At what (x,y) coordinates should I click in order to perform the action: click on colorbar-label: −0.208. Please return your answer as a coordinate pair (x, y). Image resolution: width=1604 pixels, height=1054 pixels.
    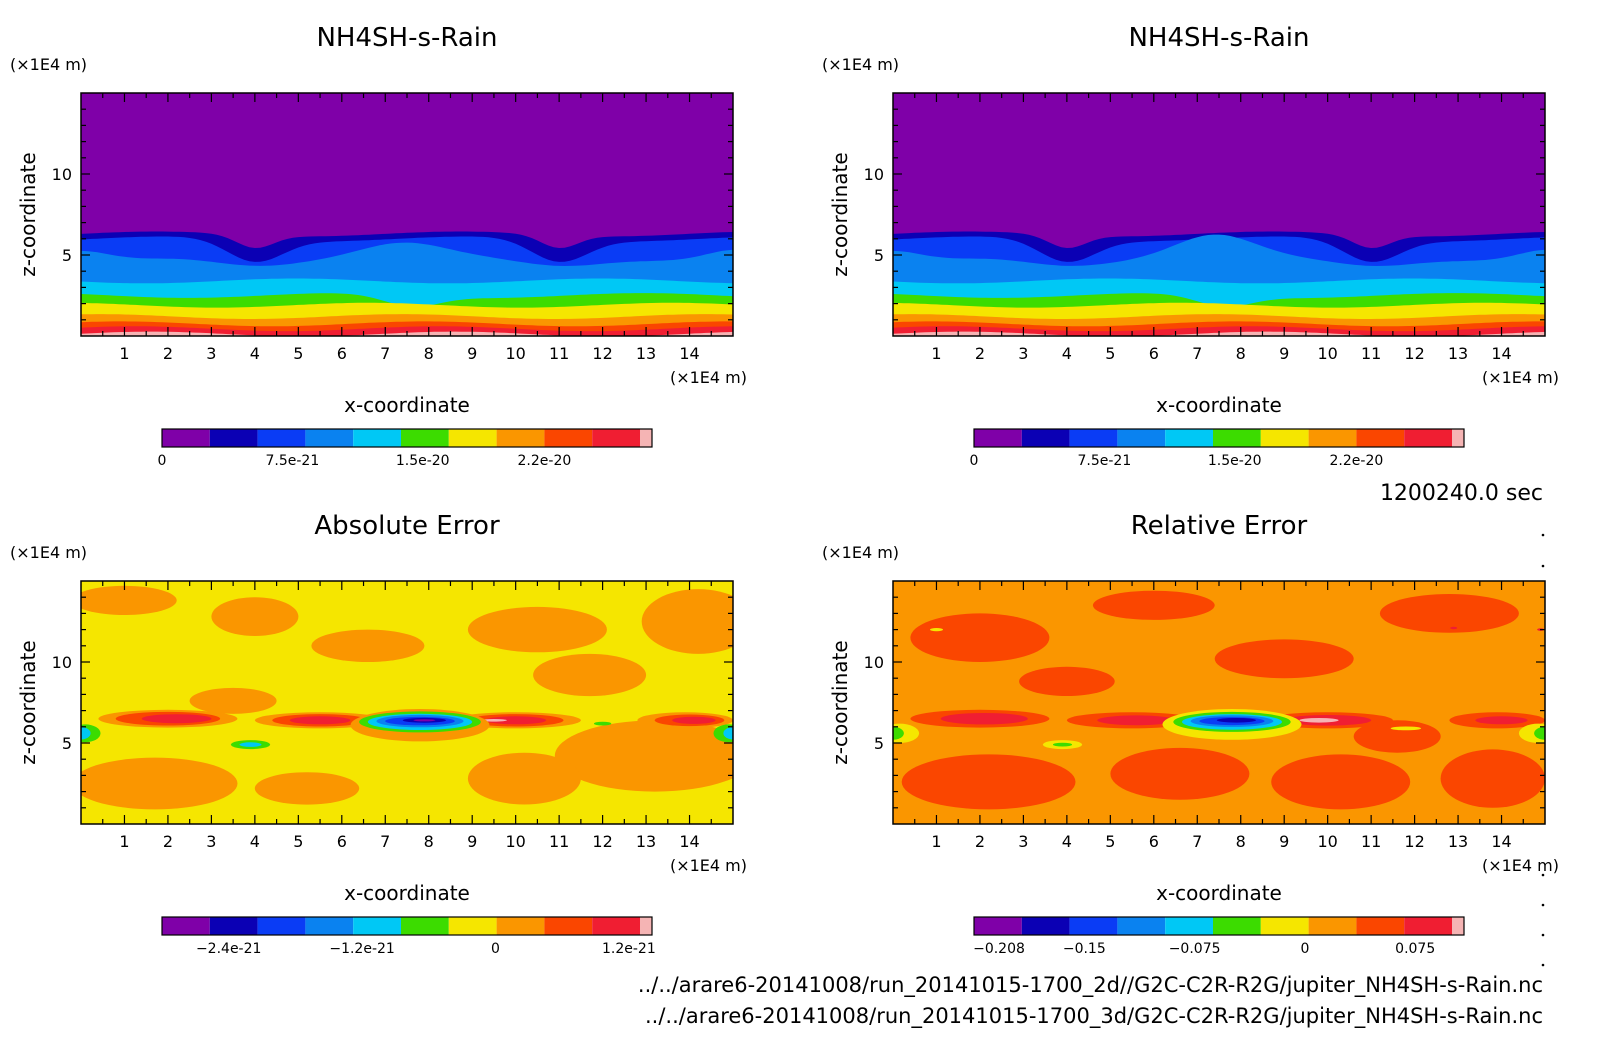
    Looking at the image, I should click on (999, 949).